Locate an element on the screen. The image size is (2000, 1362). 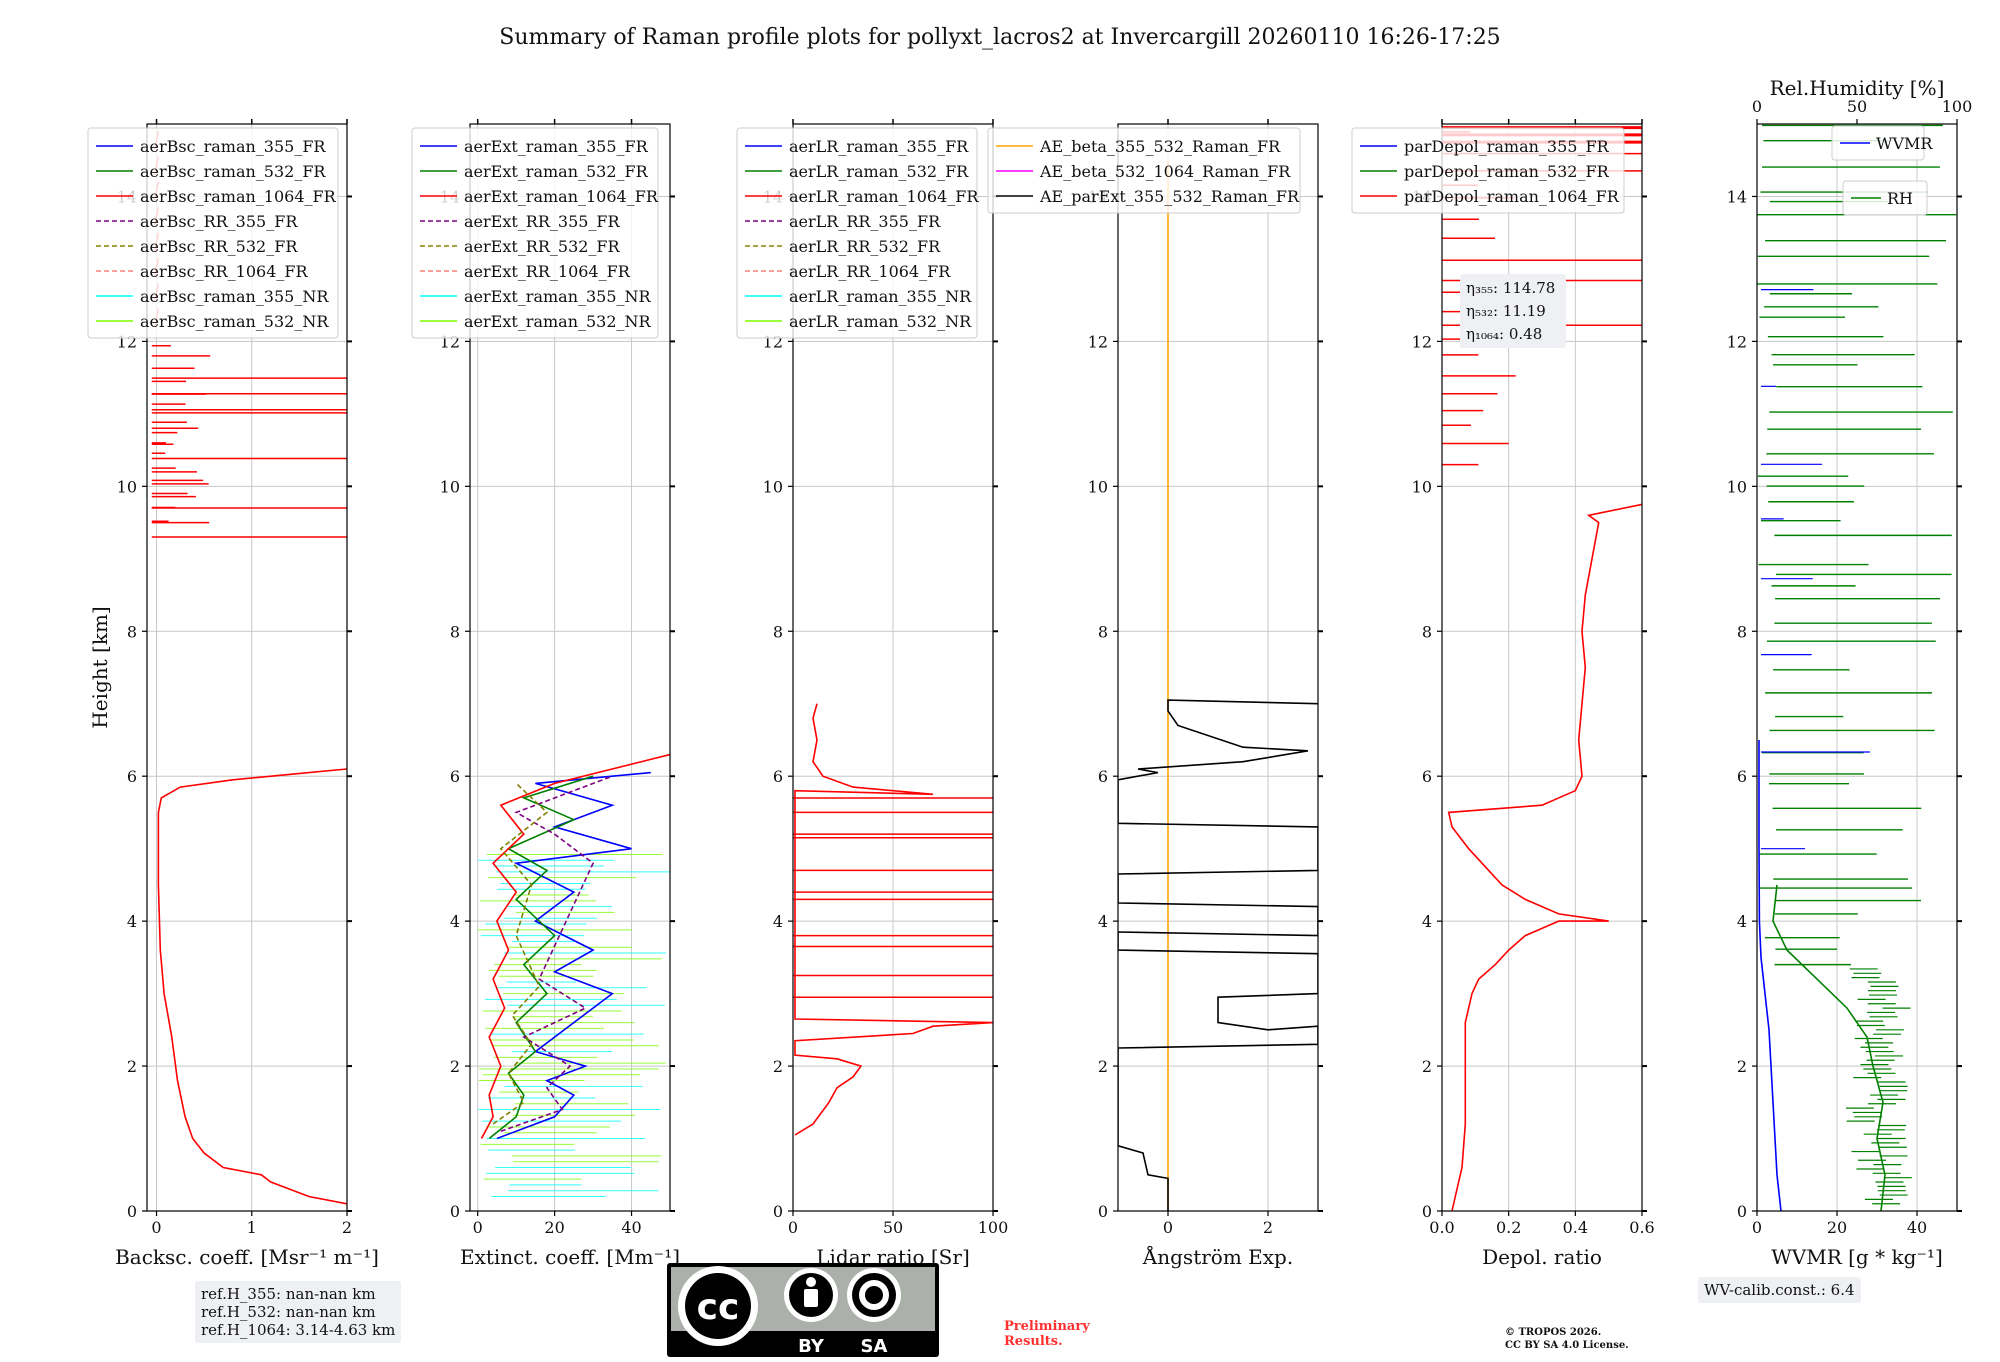
series-aerExt_raman_1064_FR is located at coordinates (575, 946).